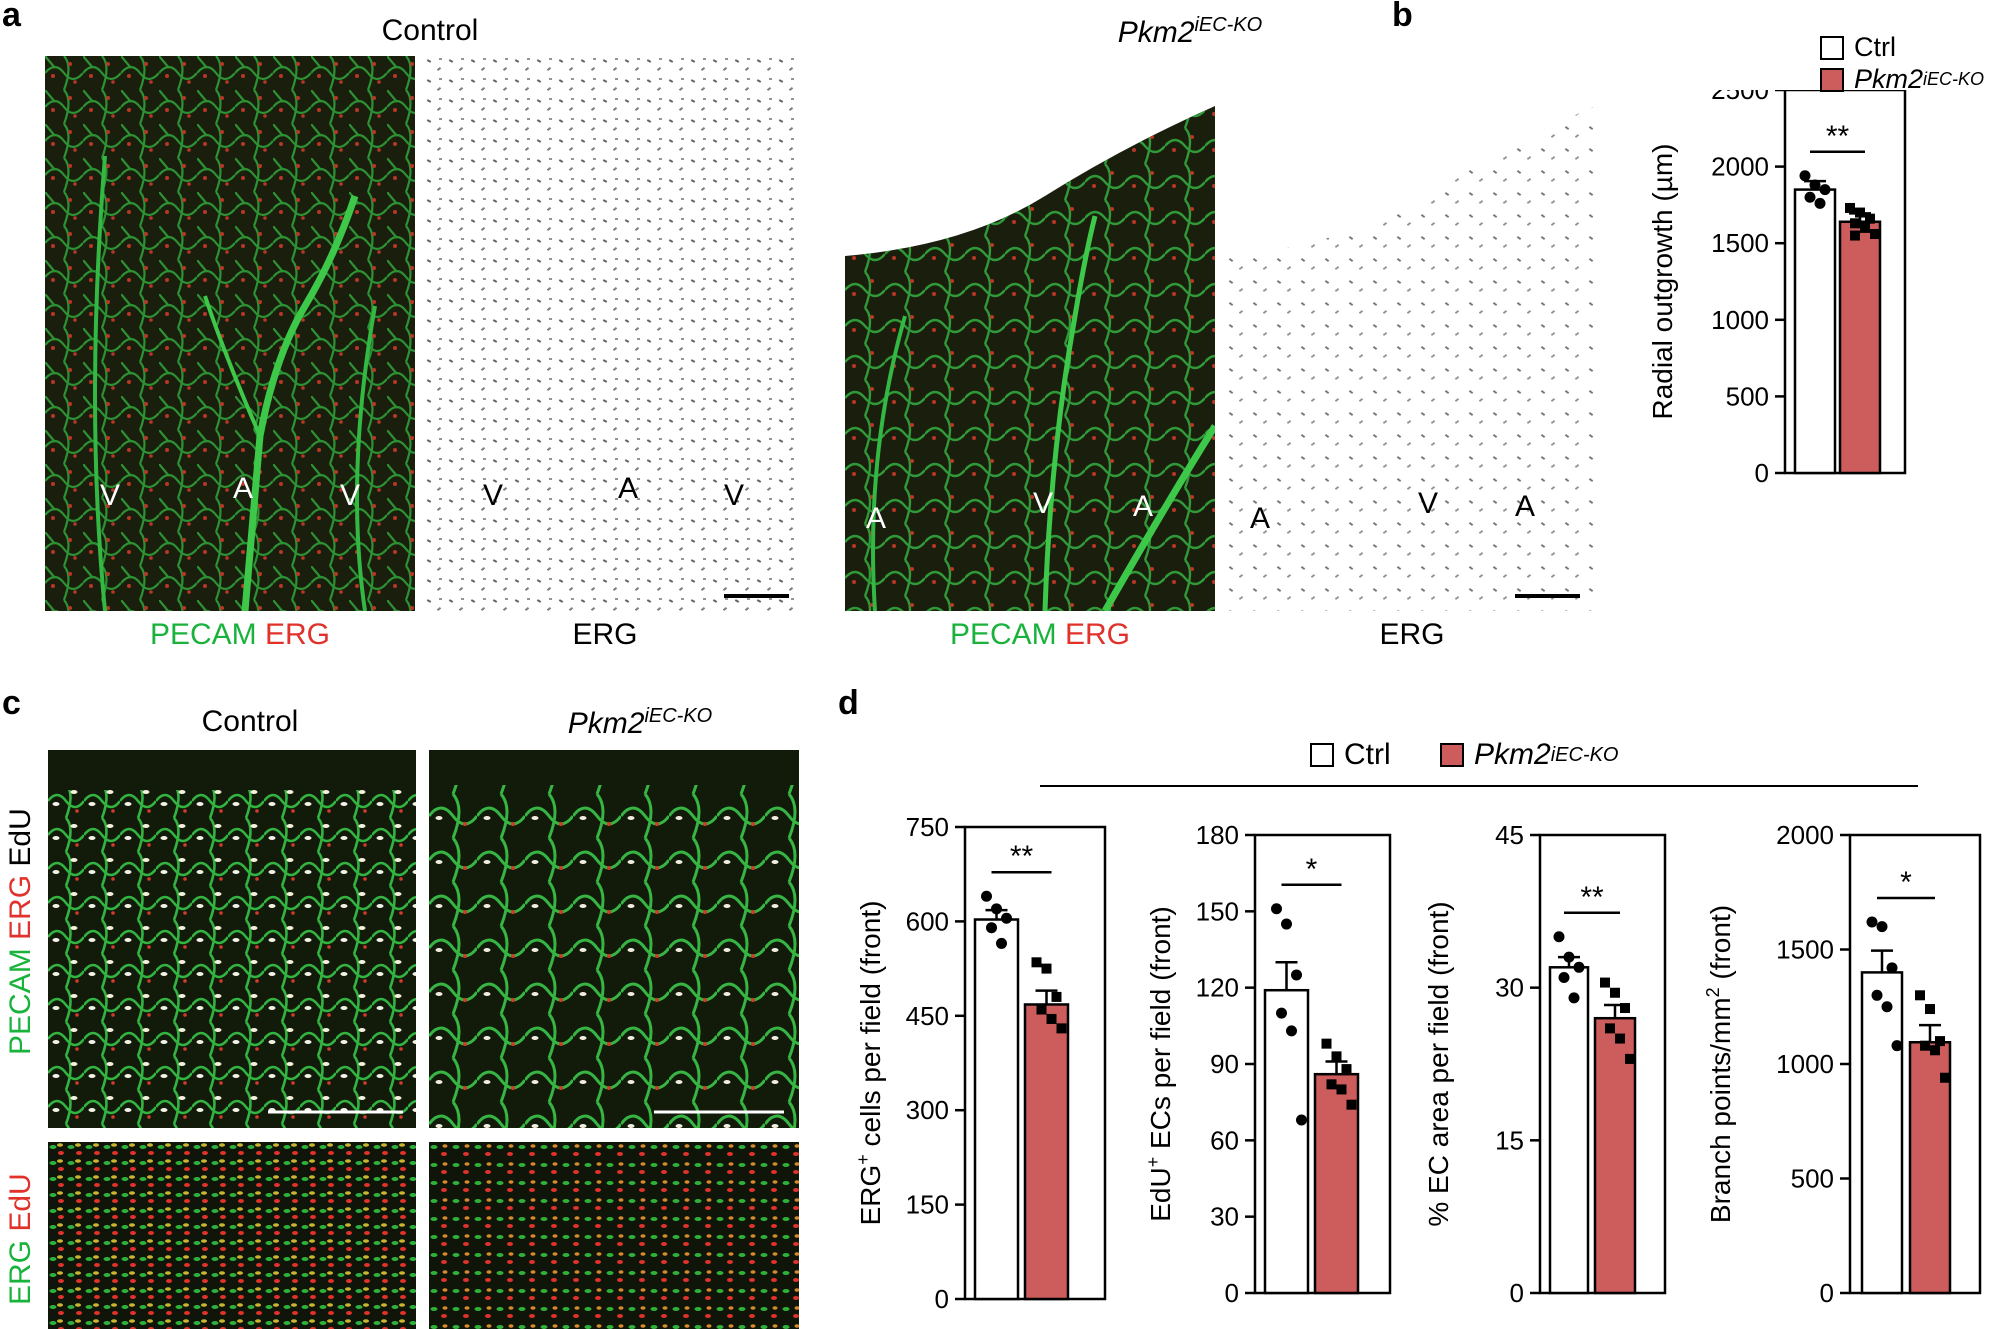  What do you see at coordinates (430, 30) in the screenshot?
I see `control-title-a: Control` at bounding box center [430, 30].